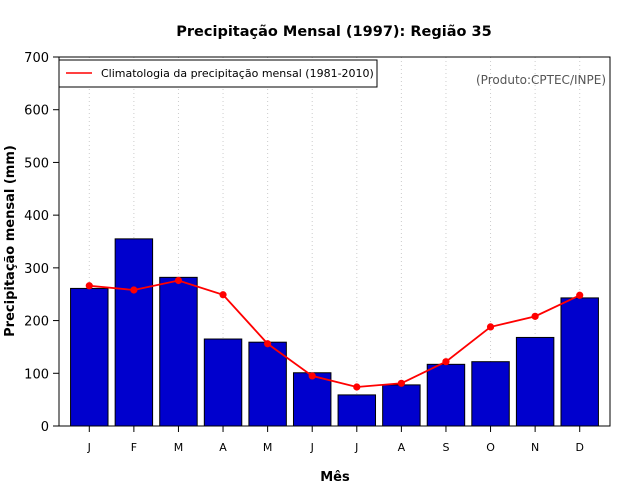 The image size is (640, 500). I want to click on product-credit: (Produto:CPTEC/INPE), so click(541, 80).